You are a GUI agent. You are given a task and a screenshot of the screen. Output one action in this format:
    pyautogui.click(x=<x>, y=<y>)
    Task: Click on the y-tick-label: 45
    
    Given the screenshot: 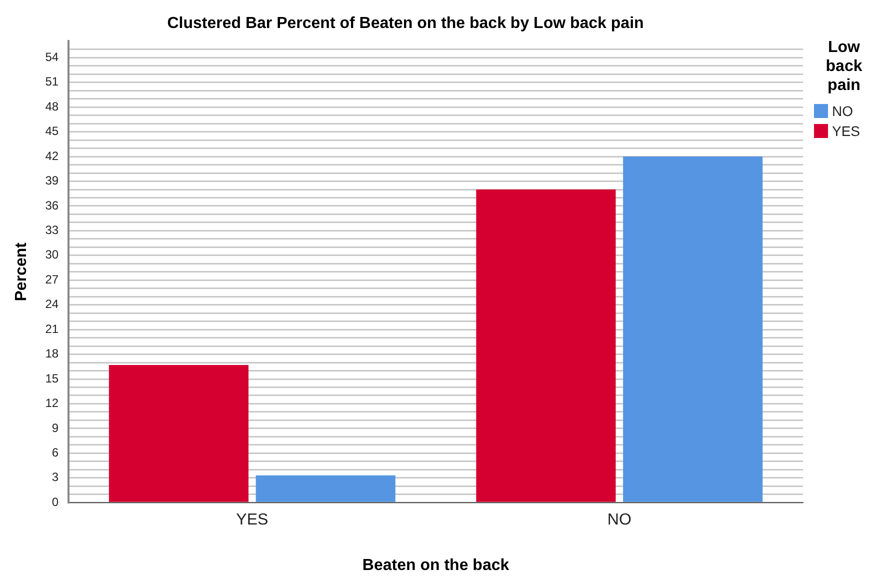 What is the action you would take?
    pyautogui.click(x=52, y=131)
    